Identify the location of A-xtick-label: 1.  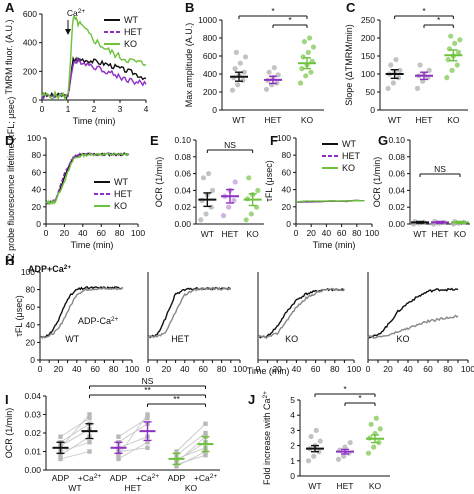
(68, 109).